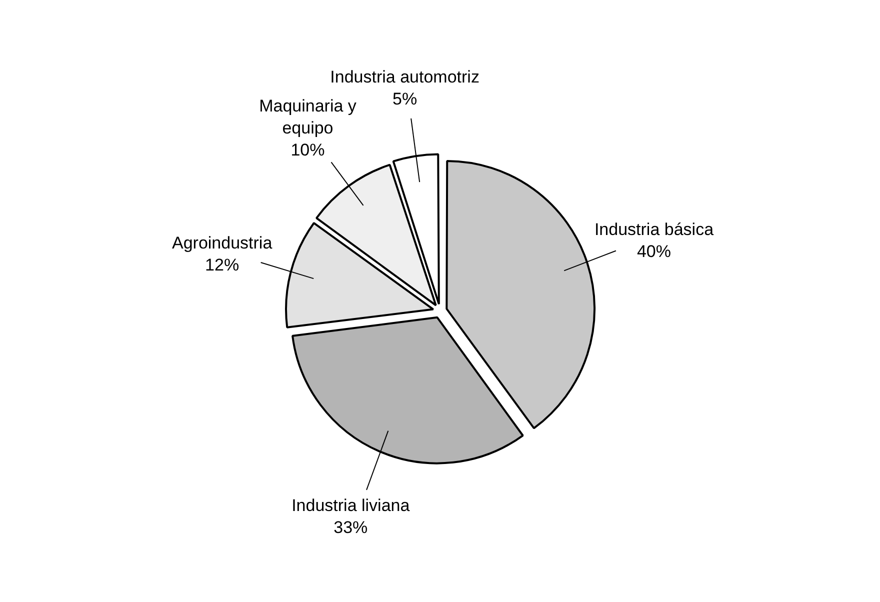 This screenshot has width=880, height=602. What do you see at coordinates (307, 150) in the screenshot?
I see `data-label: 10%` at bounding box center [307, 150].